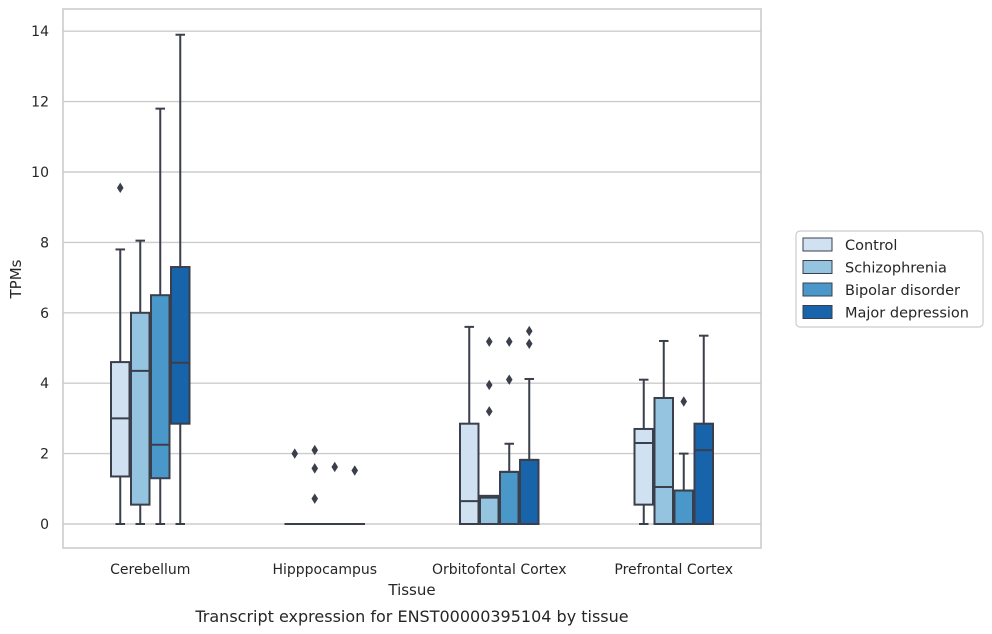  Describe the element at coordinates (150, 570) in the screenshot. I see `x-tick-label: Cerebellum` at that location.